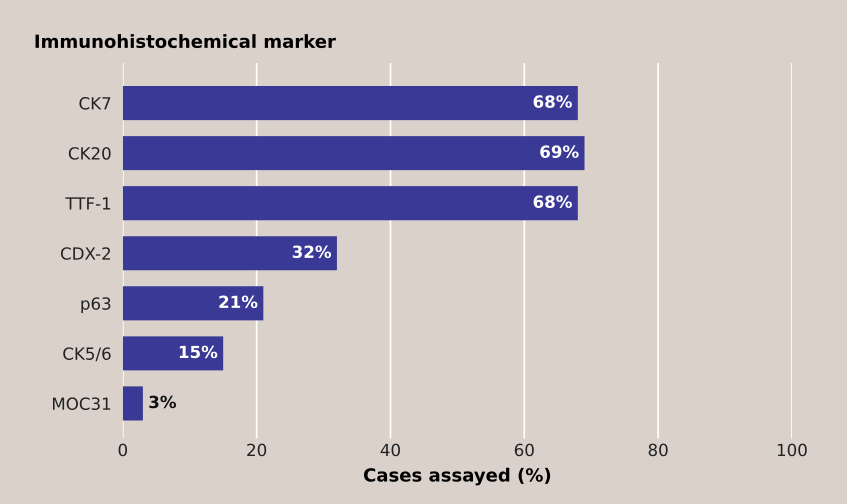 This screenshot has width=847, height=504. I want to click on data-label: 15%, so click(199, 352).